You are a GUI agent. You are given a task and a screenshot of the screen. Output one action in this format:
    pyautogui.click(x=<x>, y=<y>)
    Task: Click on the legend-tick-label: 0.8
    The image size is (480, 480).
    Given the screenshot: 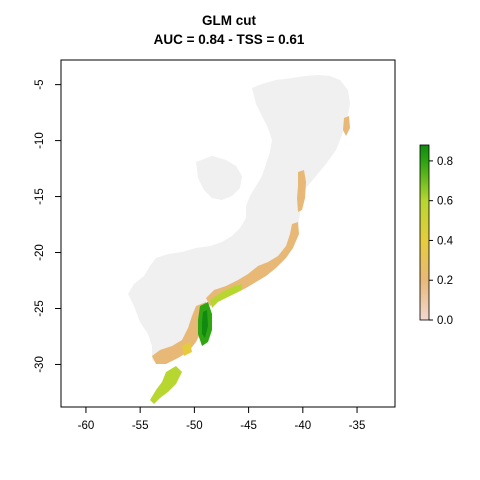 What is the action you would take?
    pyautogui.click(x=445, y=162)
    